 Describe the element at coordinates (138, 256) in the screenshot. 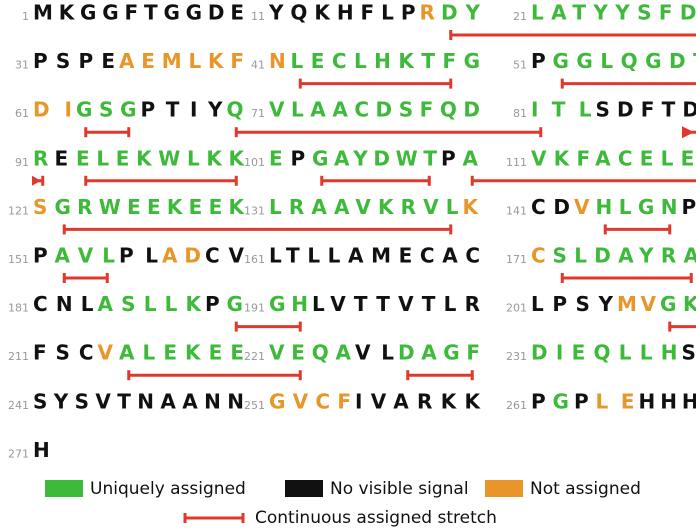

I see `residue-run: PL` at that location.